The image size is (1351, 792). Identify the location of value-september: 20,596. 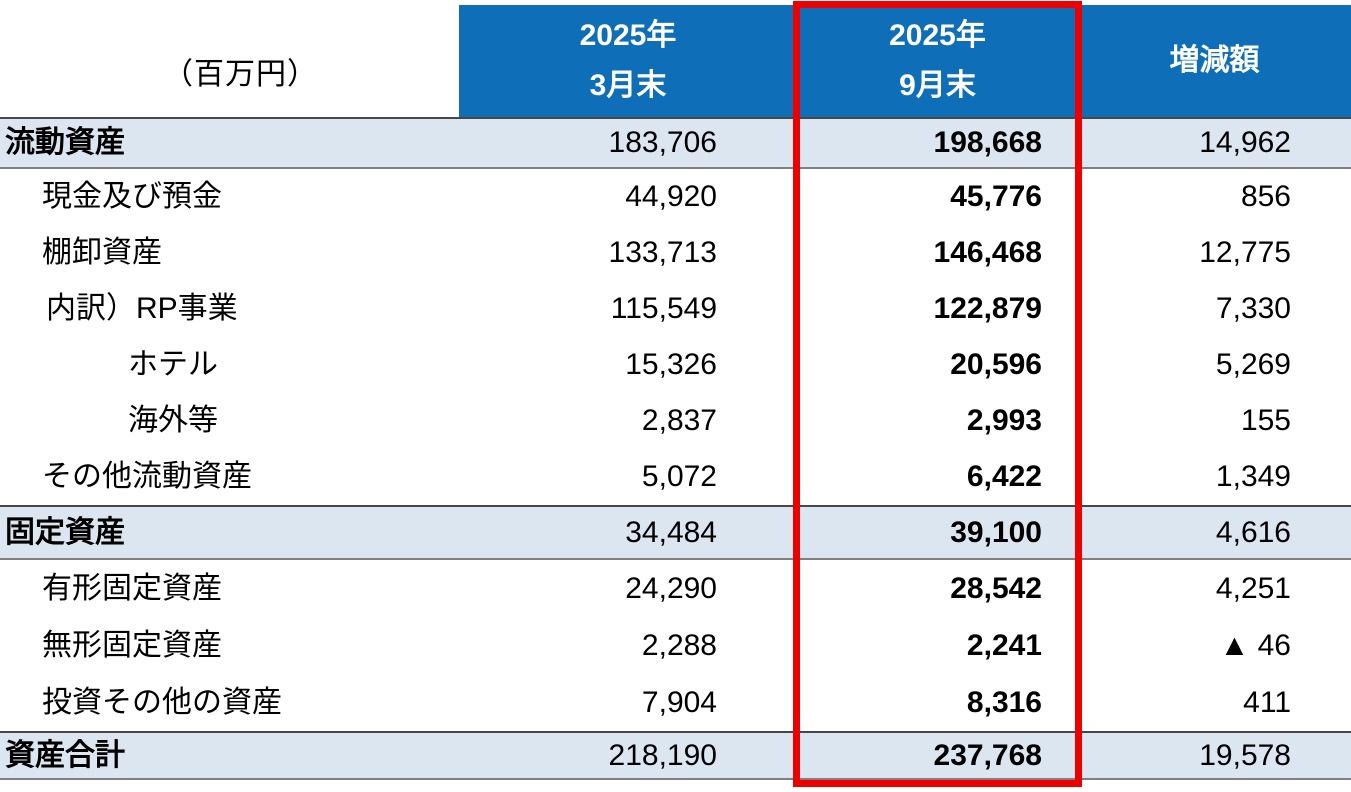
(996, 364).